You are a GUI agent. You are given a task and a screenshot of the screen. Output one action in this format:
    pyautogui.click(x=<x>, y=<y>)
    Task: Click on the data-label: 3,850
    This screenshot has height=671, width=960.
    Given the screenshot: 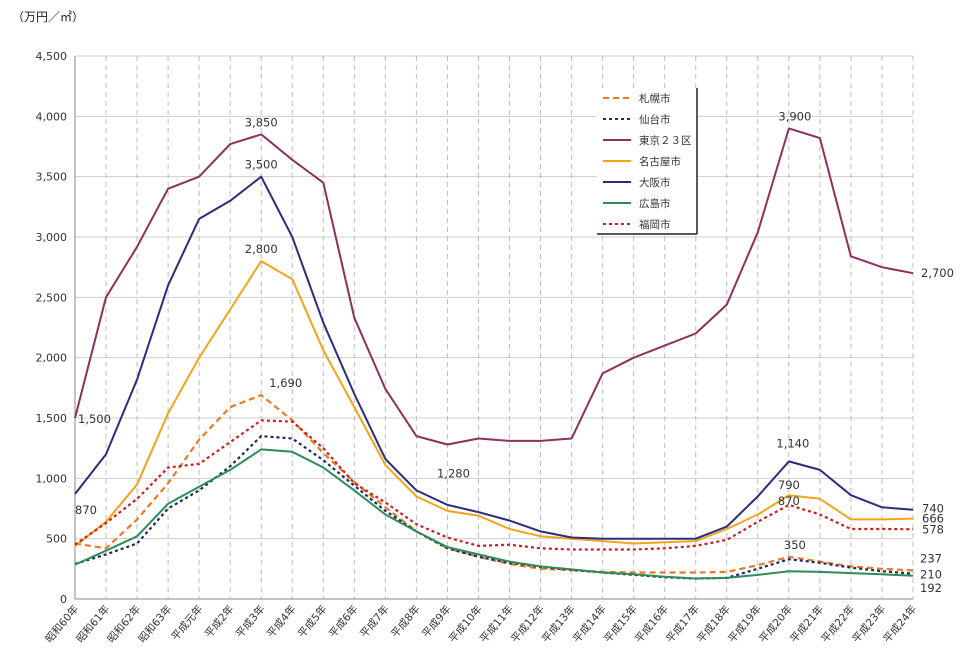 What is the action you would take?
    pyautogui.click(x=261, y=122)
    